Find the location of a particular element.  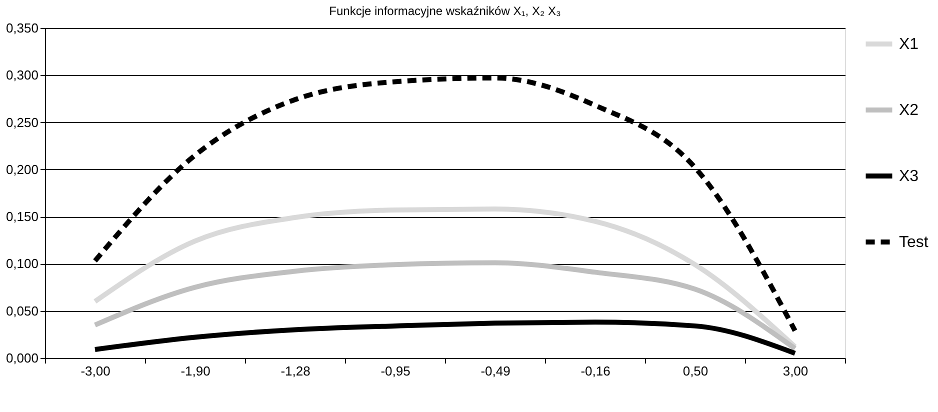

x-tick-label: -1,28 is located at coordinates (295, 371).